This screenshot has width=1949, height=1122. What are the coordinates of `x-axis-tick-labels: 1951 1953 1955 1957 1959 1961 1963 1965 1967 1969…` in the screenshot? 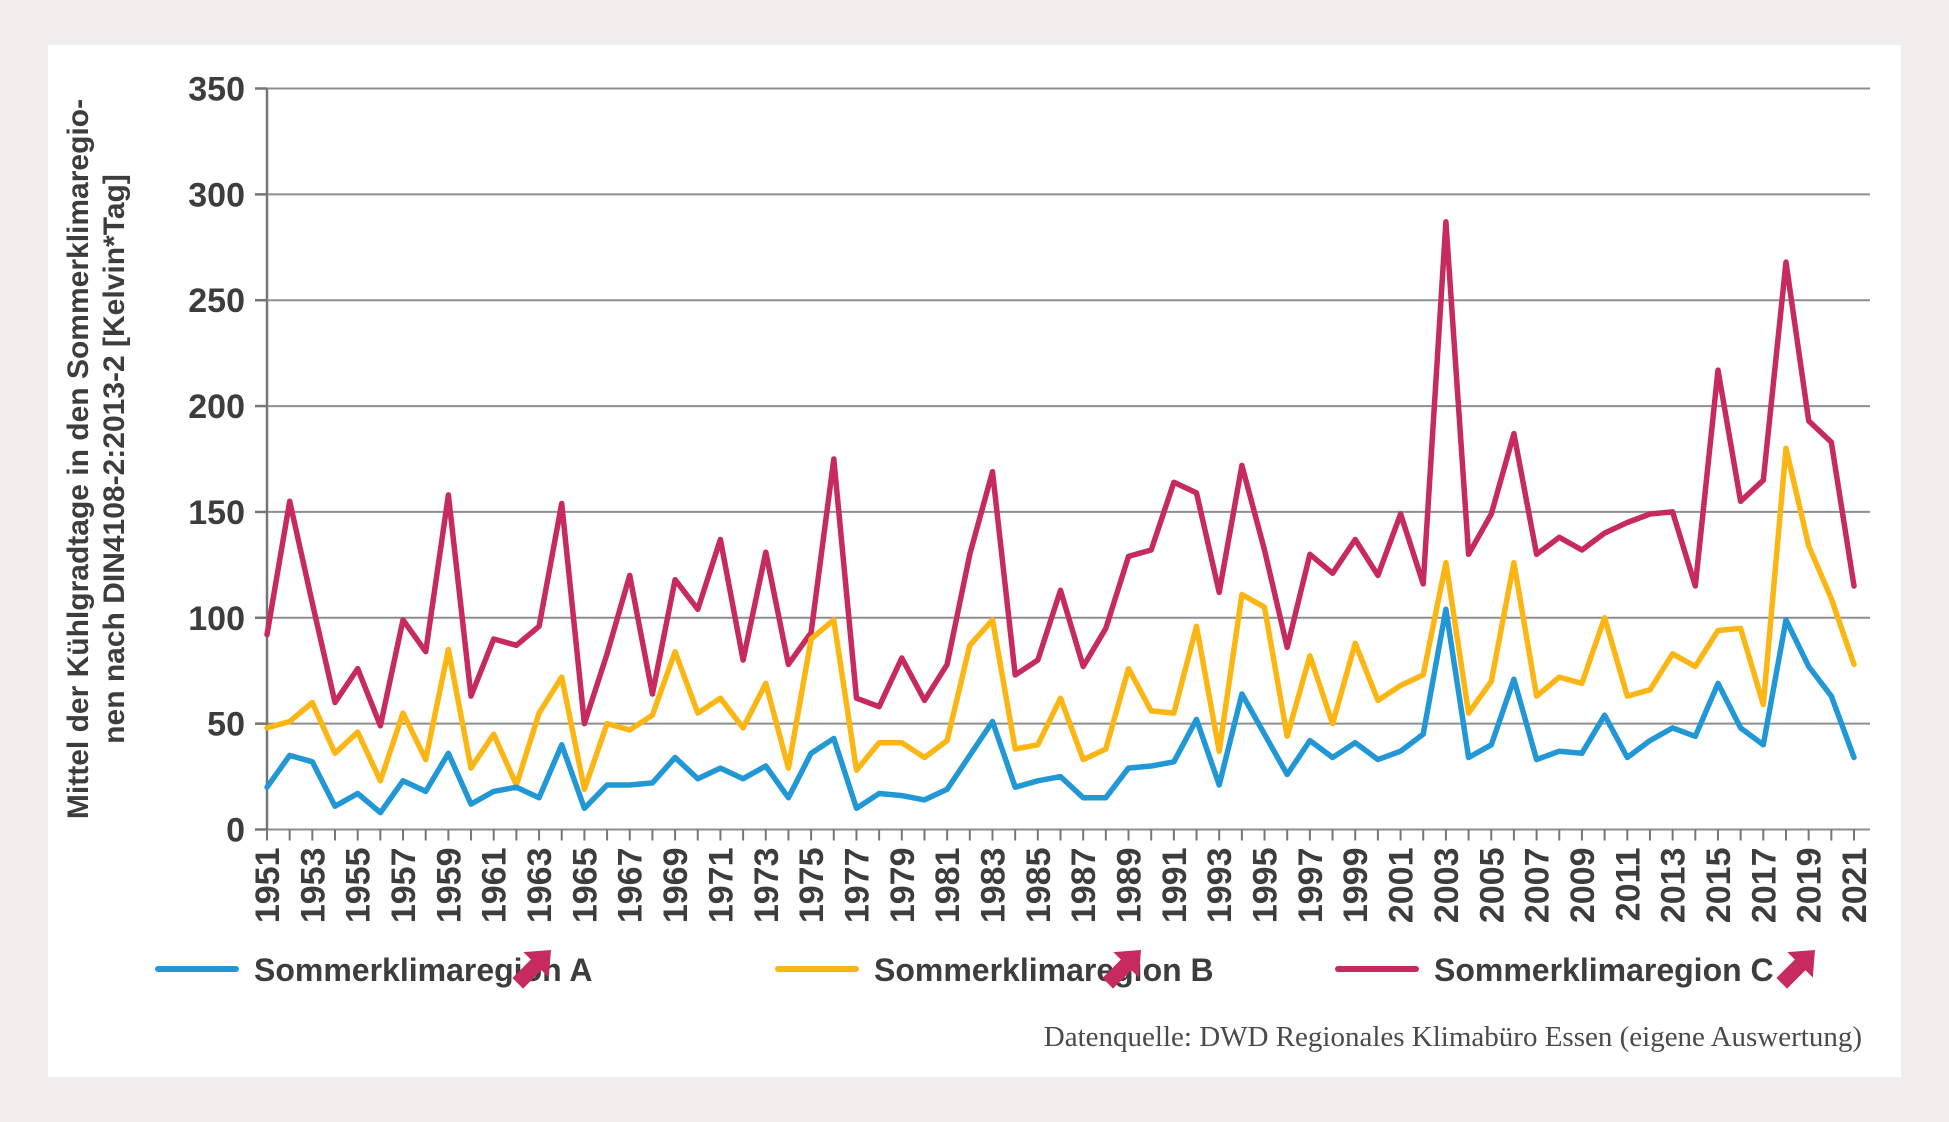 It's located at (1061, 886).